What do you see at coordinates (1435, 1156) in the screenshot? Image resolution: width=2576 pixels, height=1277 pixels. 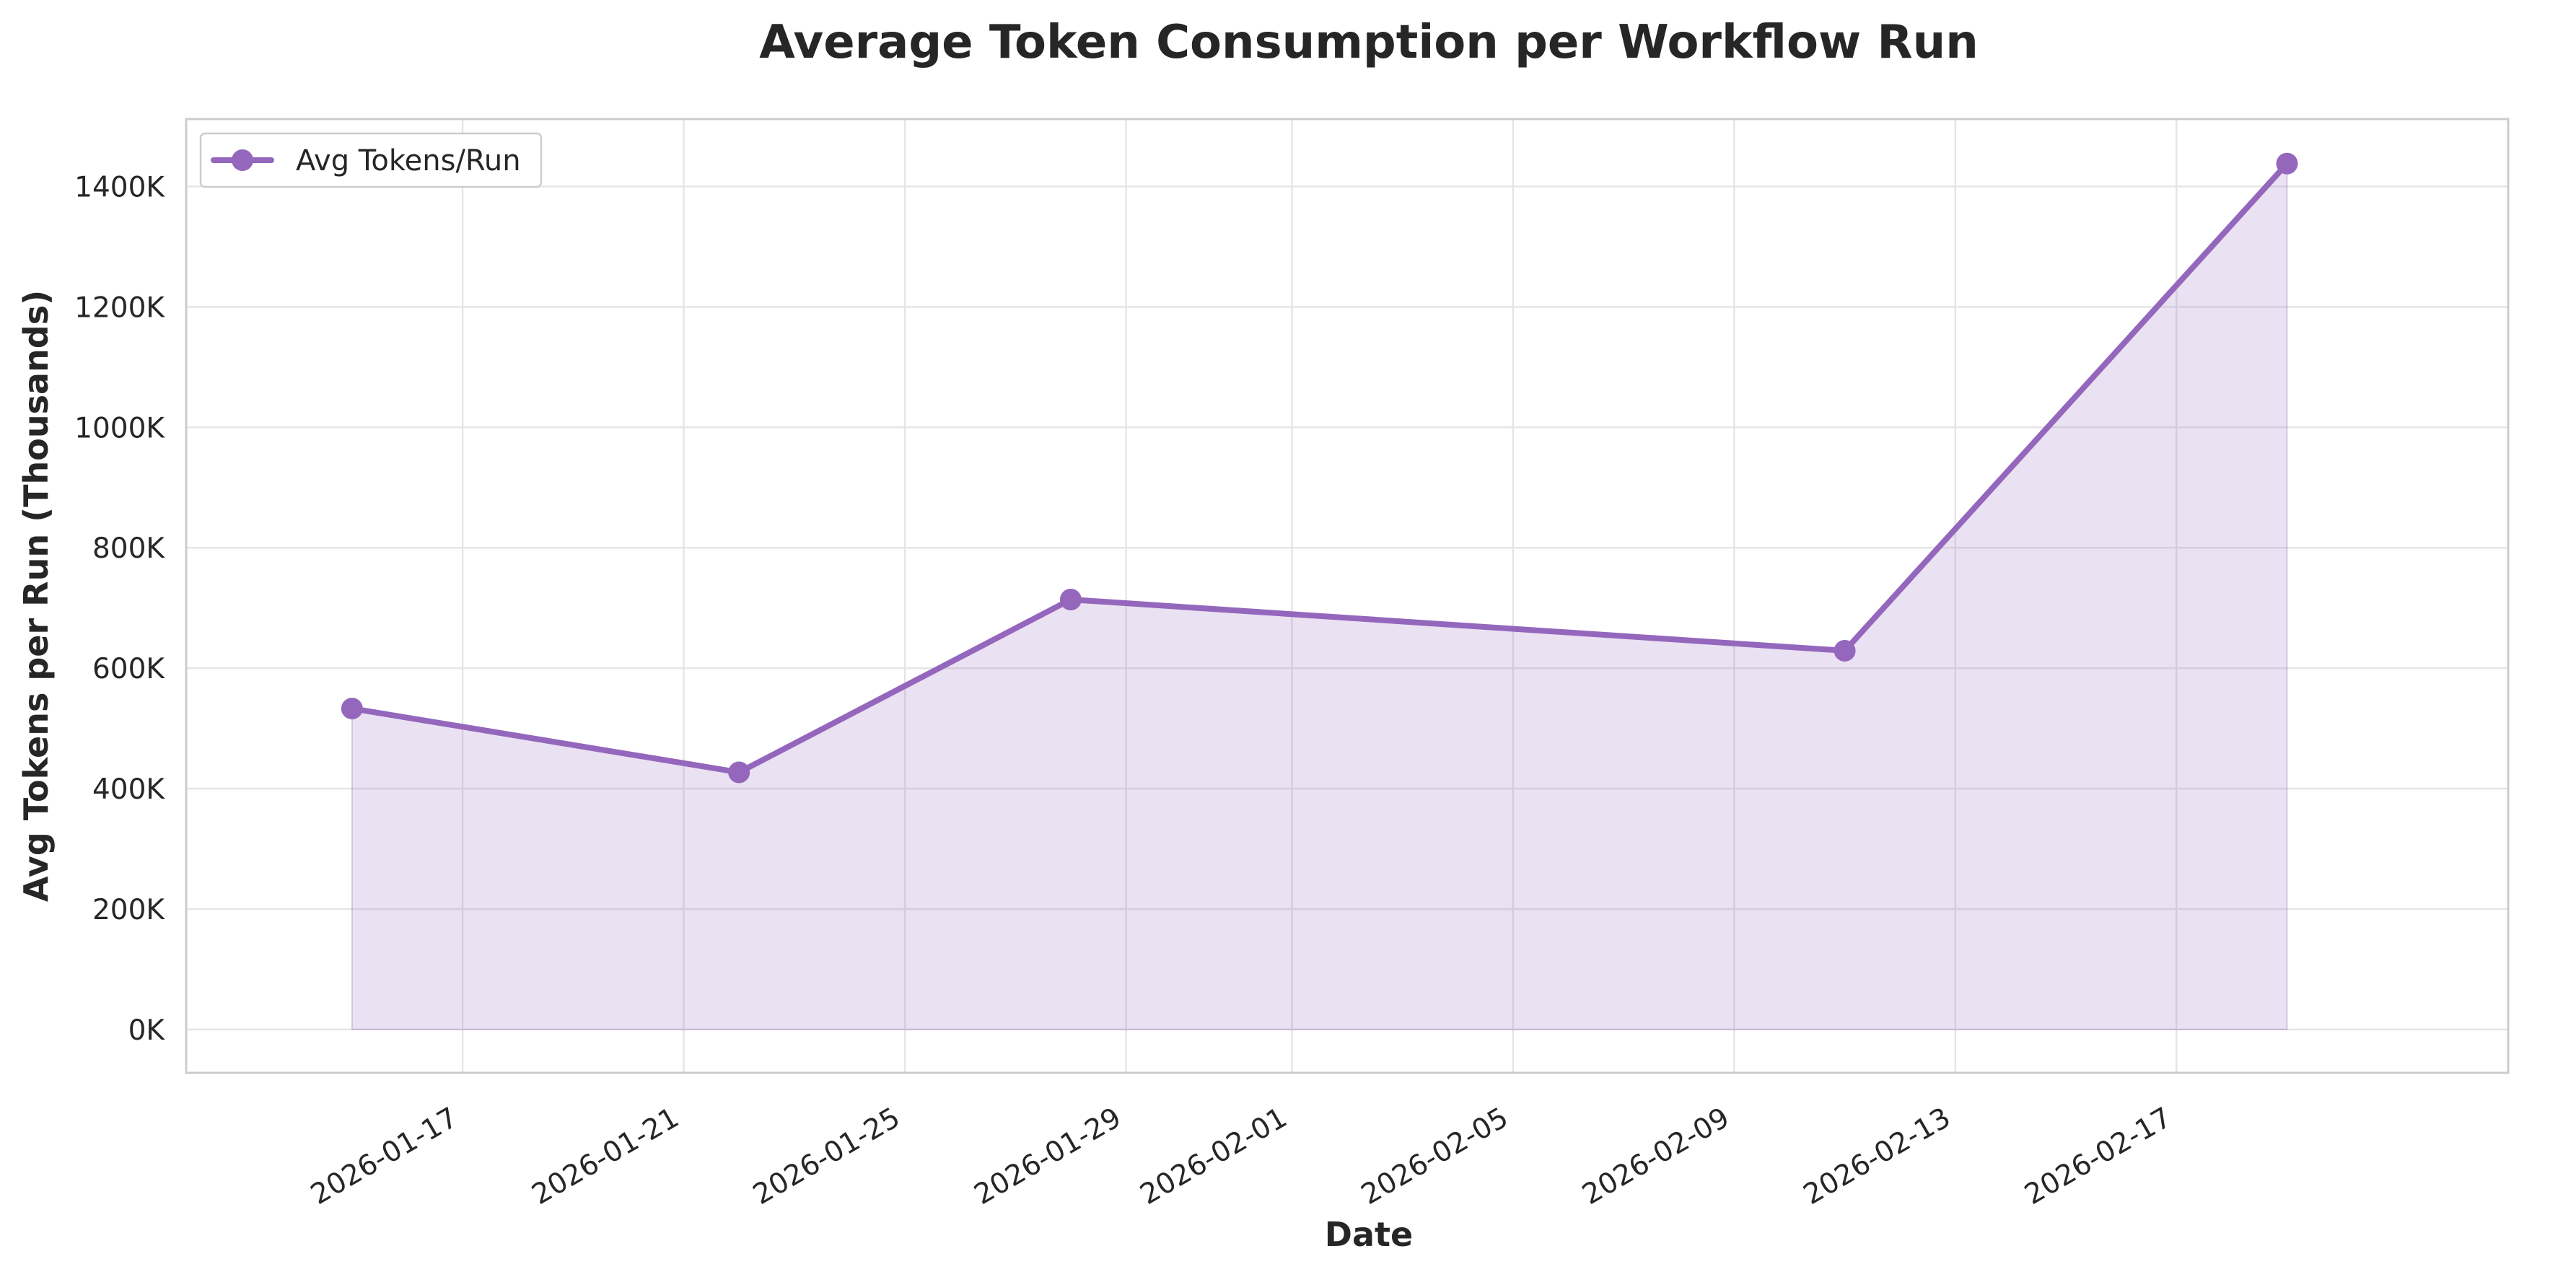 I see `x-tick-label: 2026-02-05` at bounding box center [1435, 1156].